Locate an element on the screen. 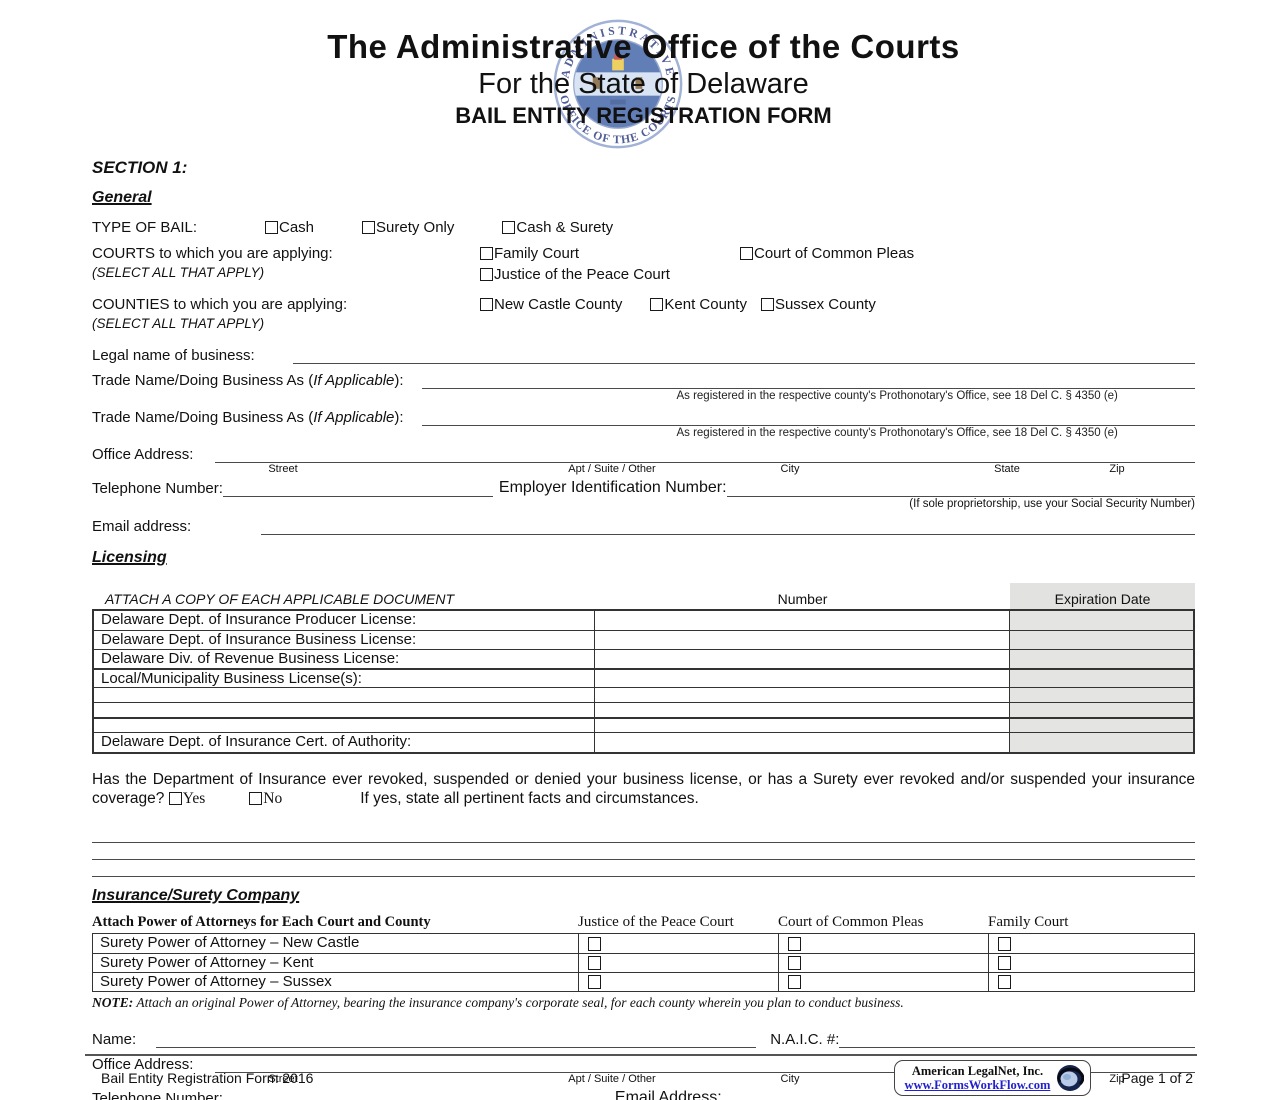  checkbox-justice-of-peace-court is located at coordinates (486, 274).